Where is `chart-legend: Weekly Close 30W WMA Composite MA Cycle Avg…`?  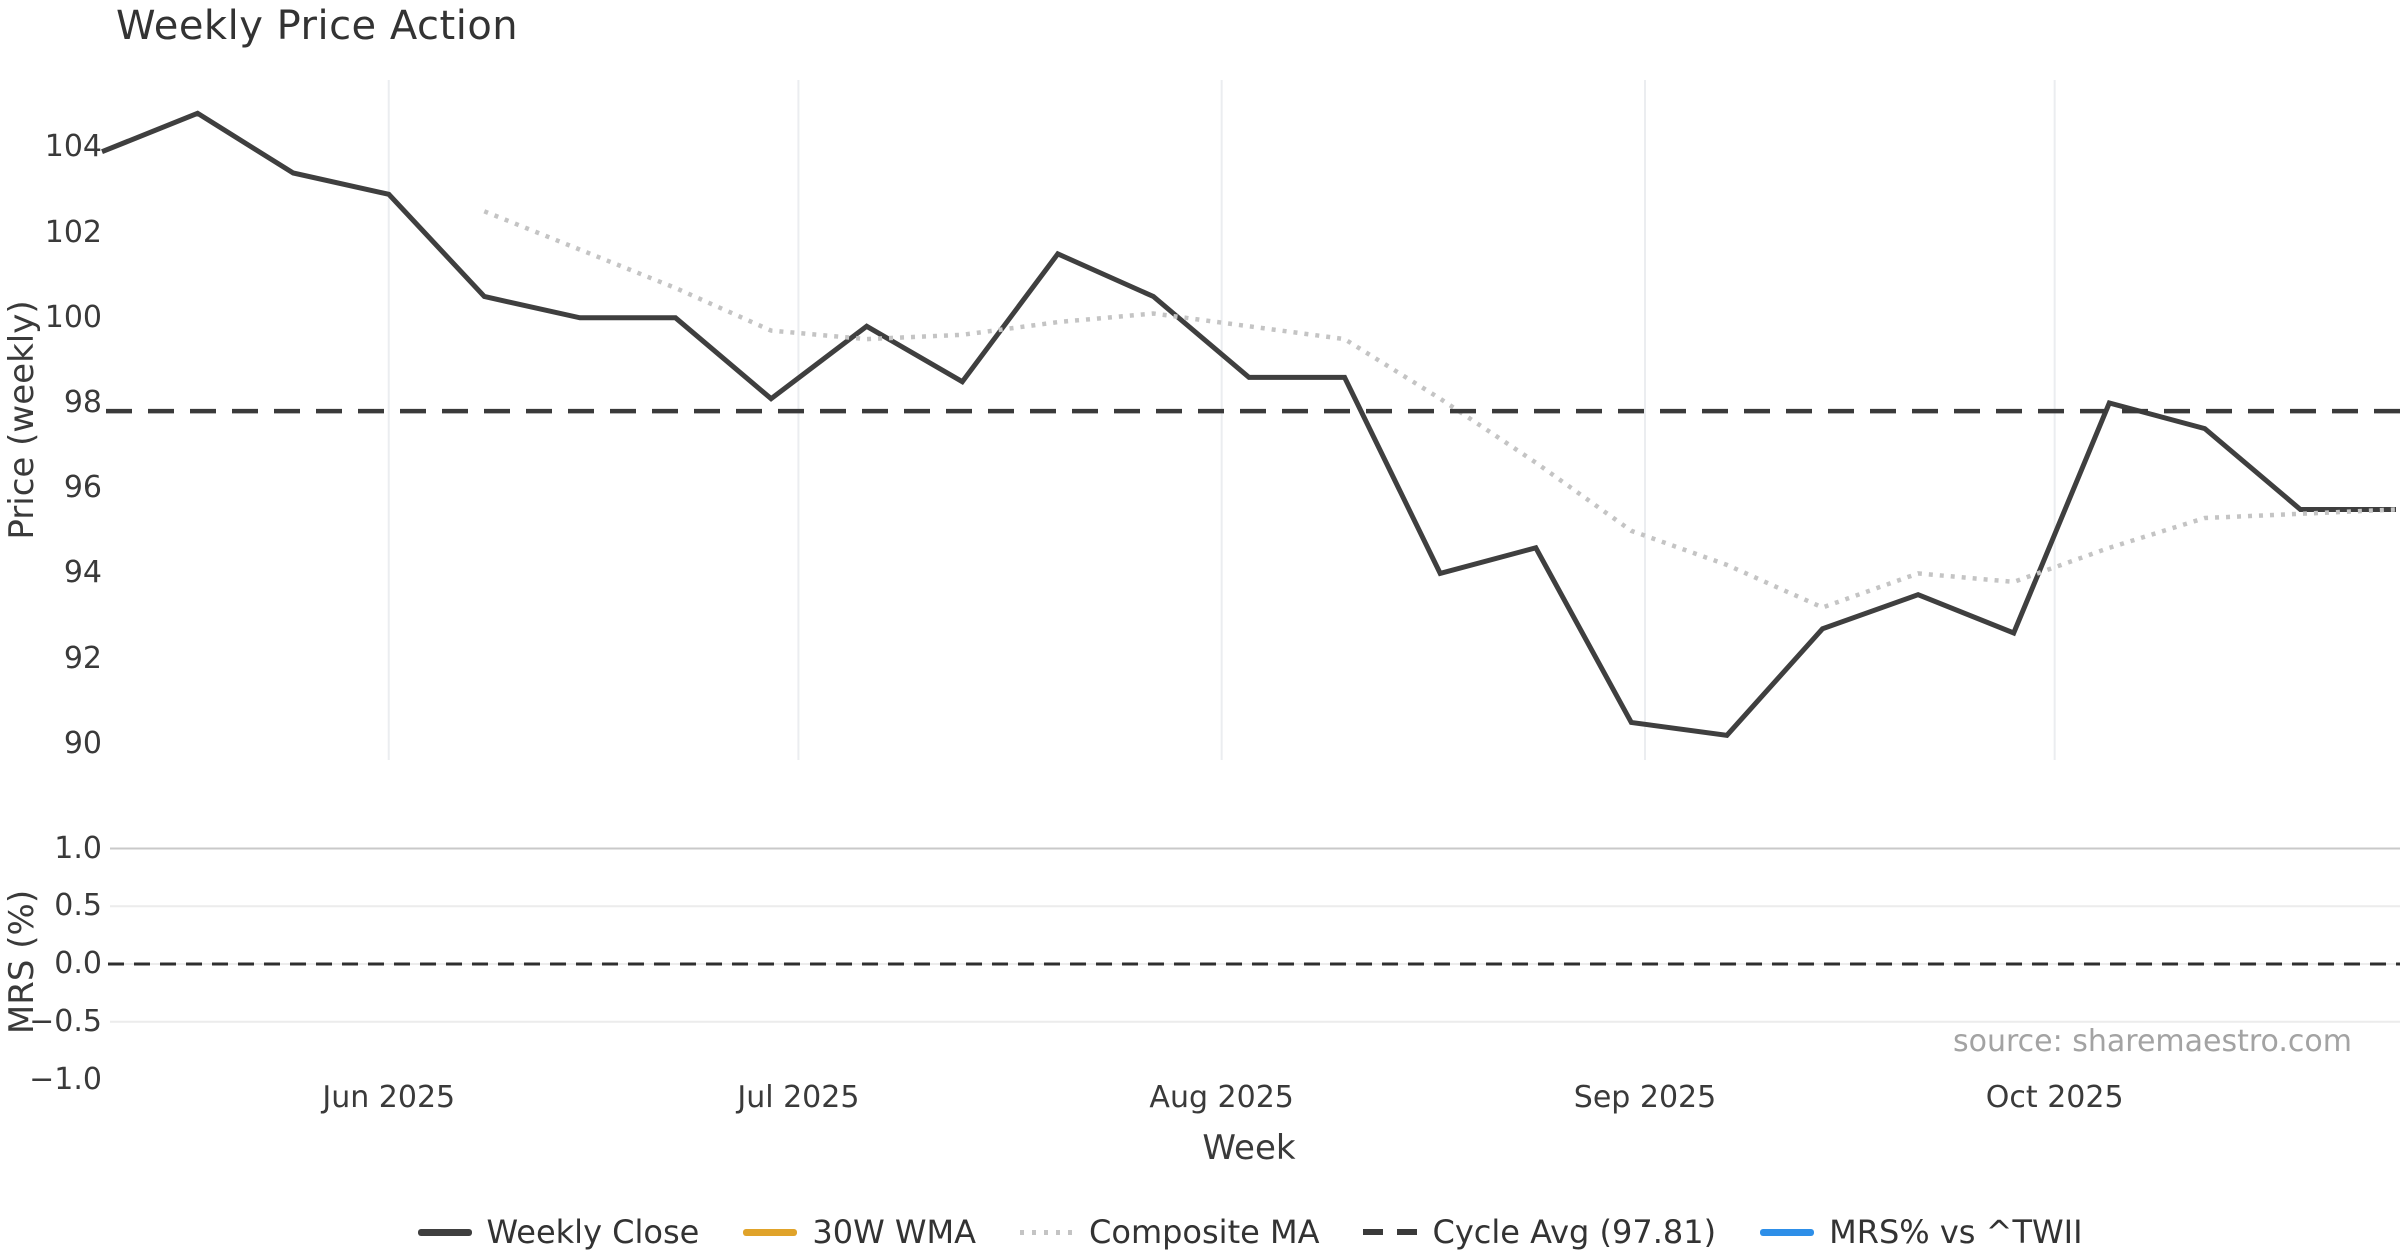 chart-legend: Weekly Close 30W WMA Composite MA Cycle Avg… is located at coordinates (1250, 1232).